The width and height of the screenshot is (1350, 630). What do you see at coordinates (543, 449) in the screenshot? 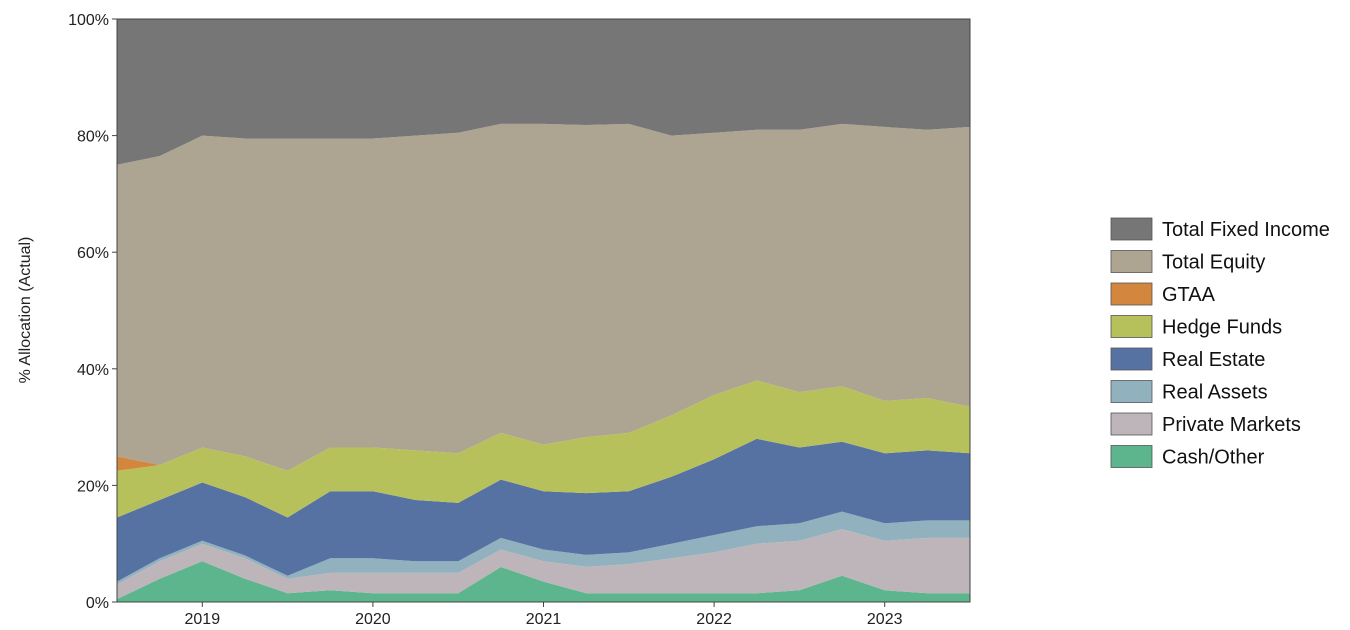
I see `area-hedge-funds` at bounding box center [543, 449].